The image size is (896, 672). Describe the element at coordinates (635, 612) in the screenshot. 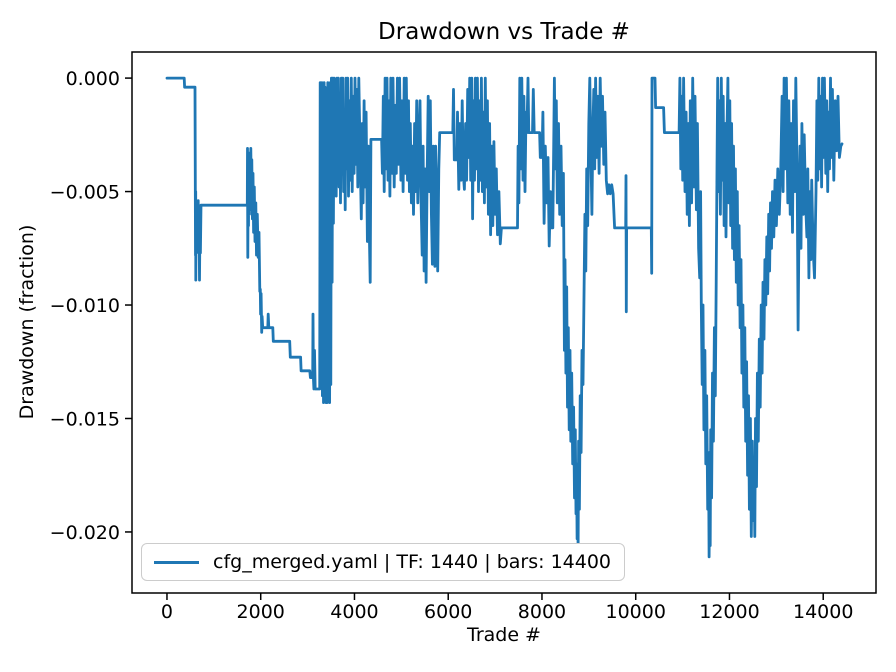

I see `x-tick-label: 10000` at that location.